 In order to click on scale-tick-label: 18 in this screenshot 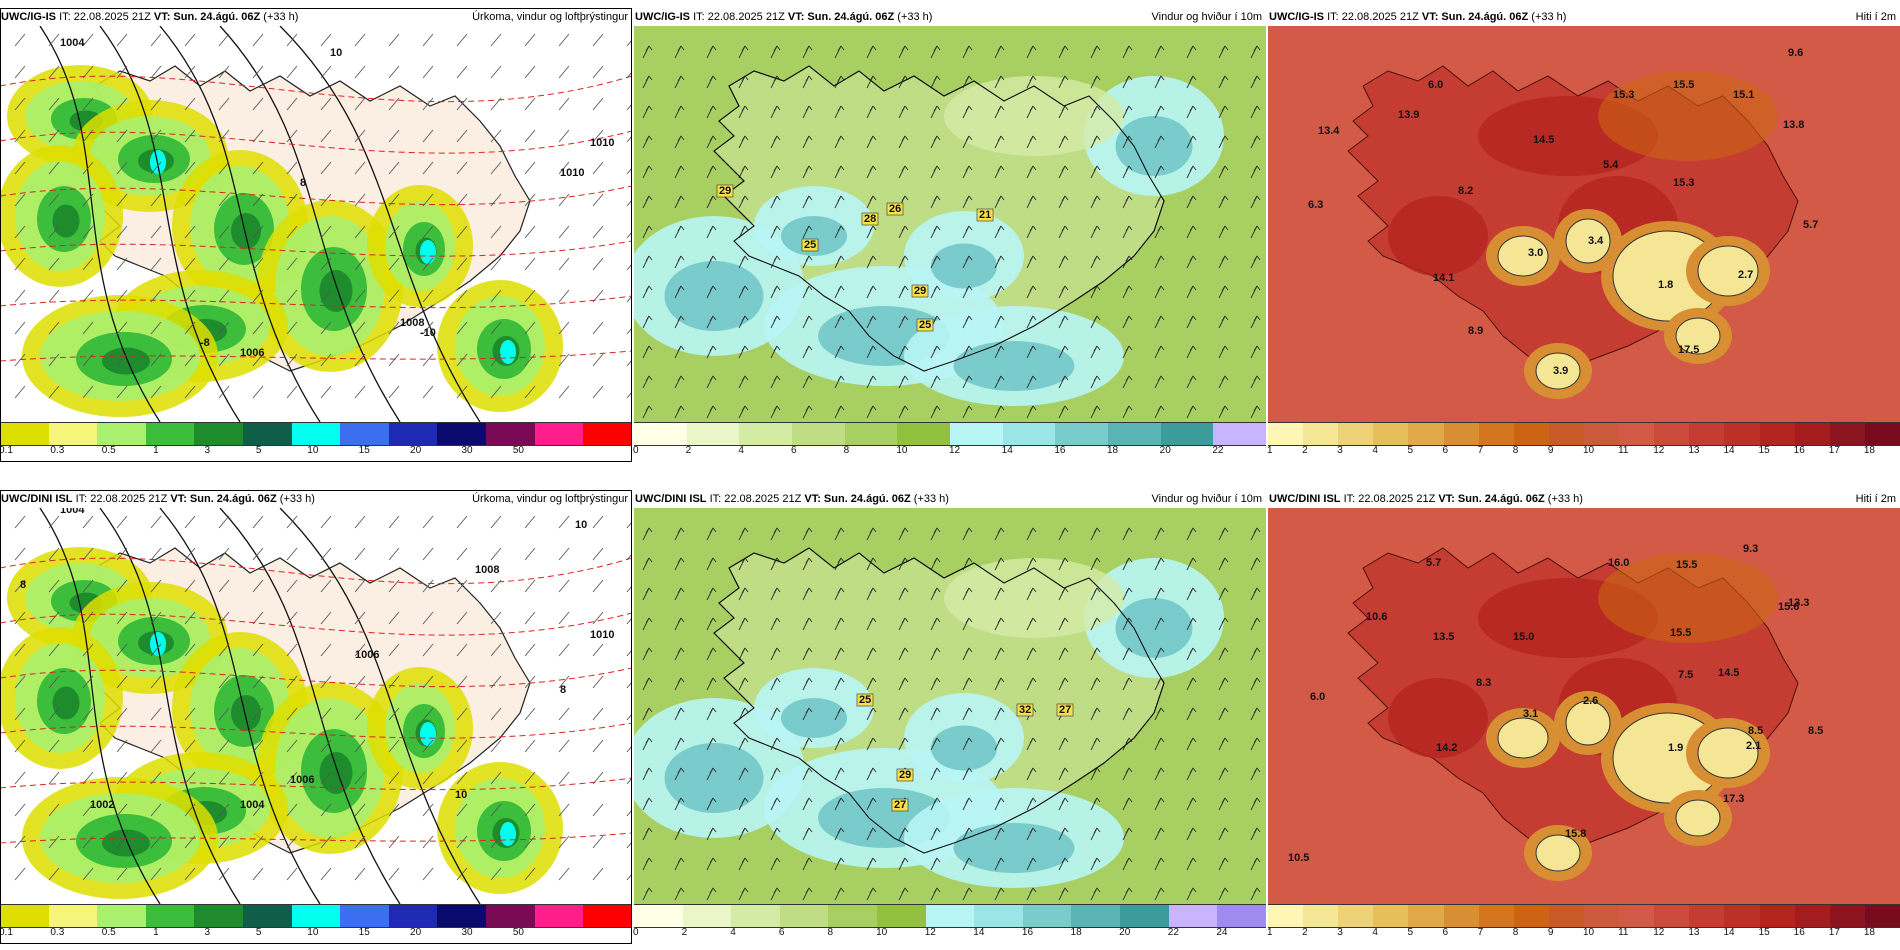, I will do `click(1076, 932)`.